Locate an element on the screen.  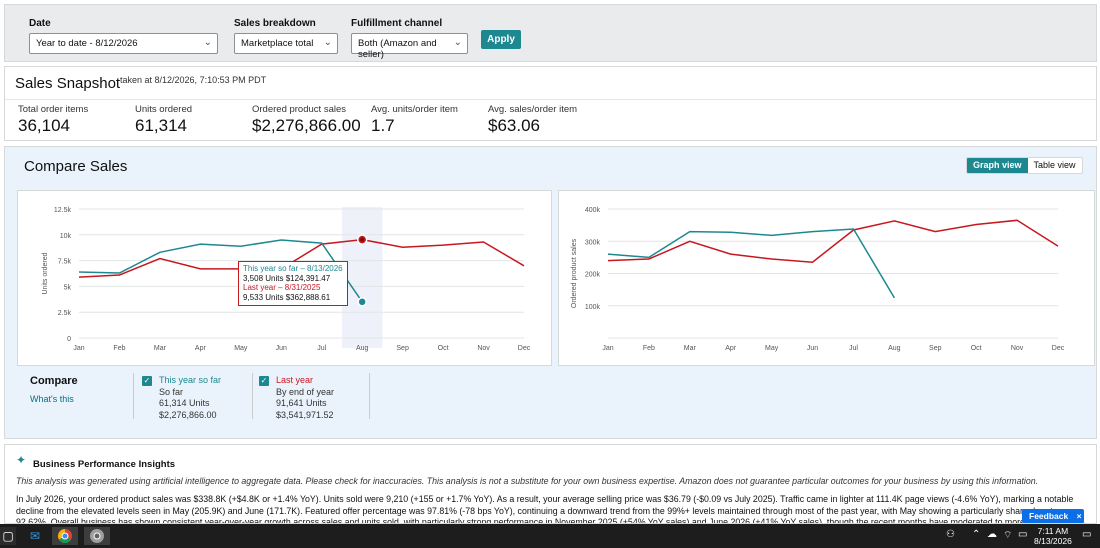
y-tick-label: 200k is located at coordinates (593, 275).